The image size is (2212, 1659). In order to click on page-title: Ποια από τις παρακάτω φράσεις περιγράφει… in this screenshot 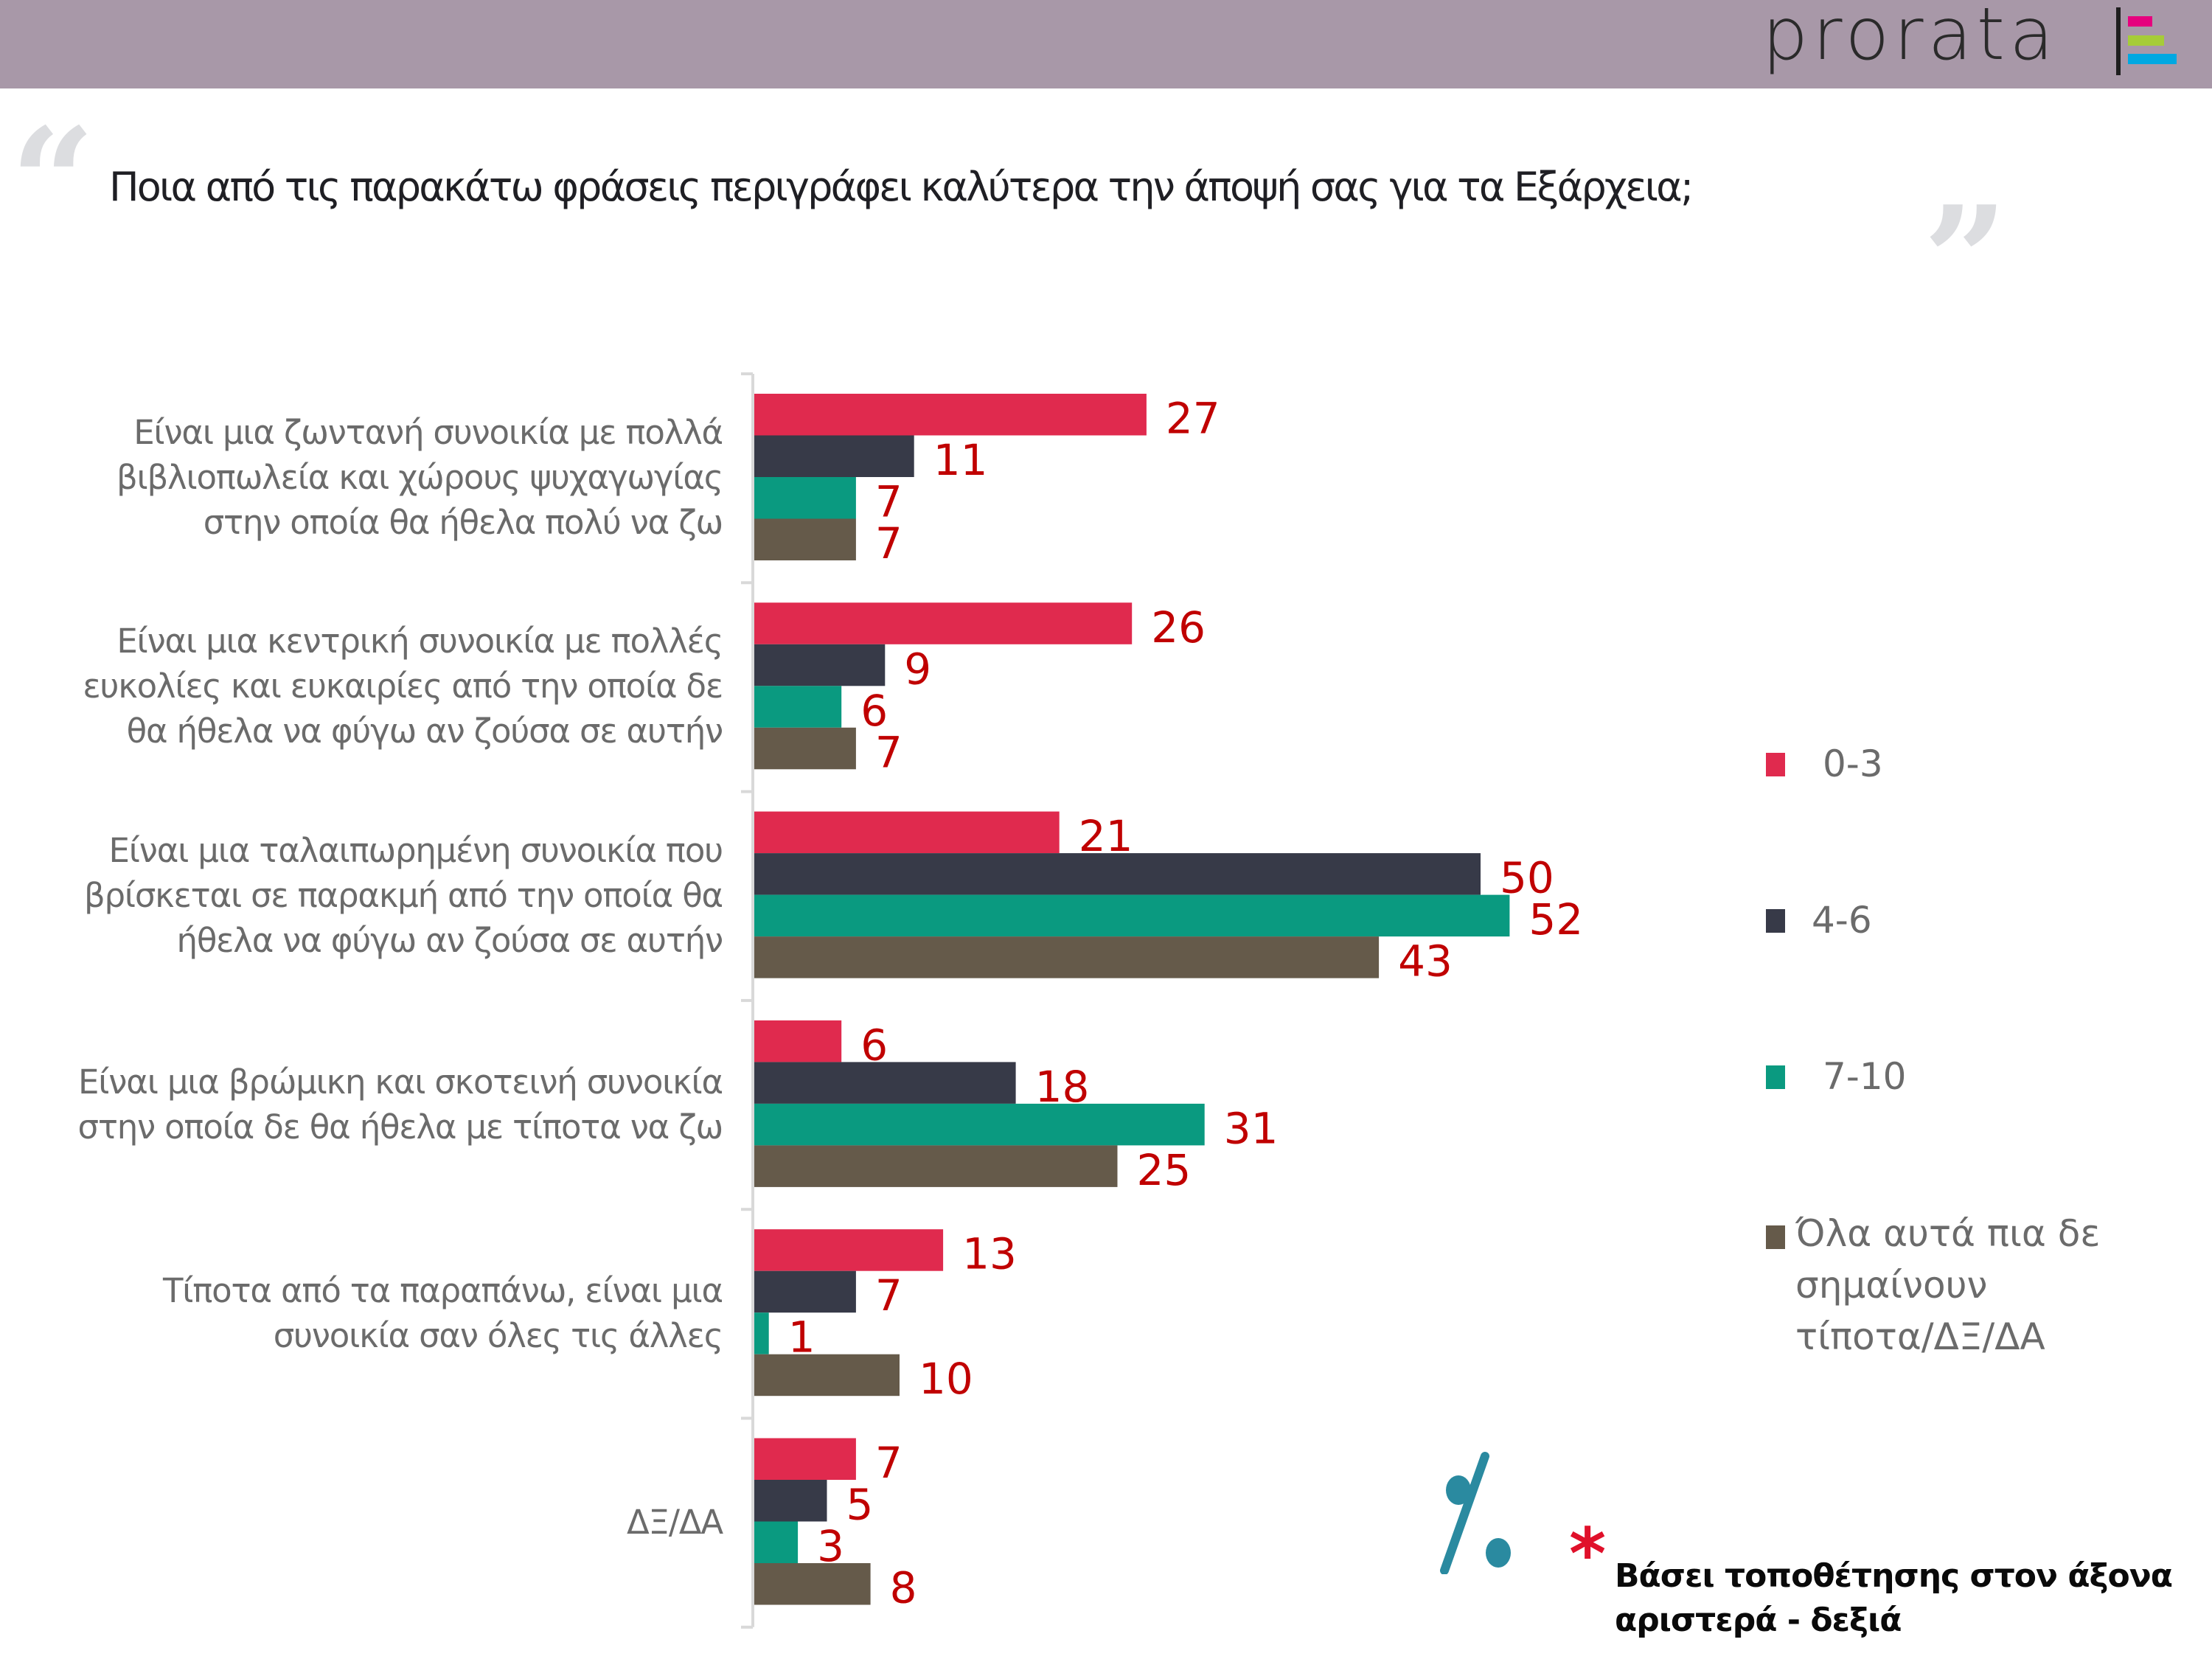, I will do `click(901, 187)`.